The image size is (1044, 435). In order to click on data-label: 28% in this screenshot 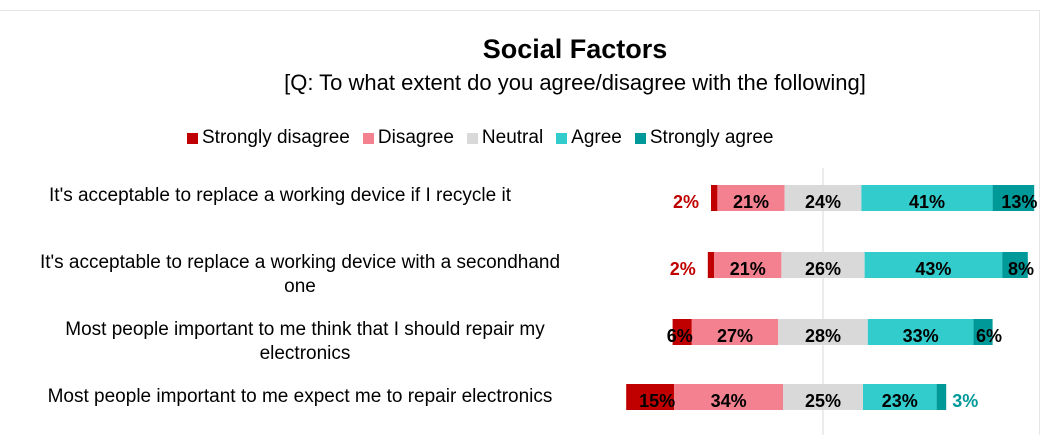, I will do `click(823, 336)`.